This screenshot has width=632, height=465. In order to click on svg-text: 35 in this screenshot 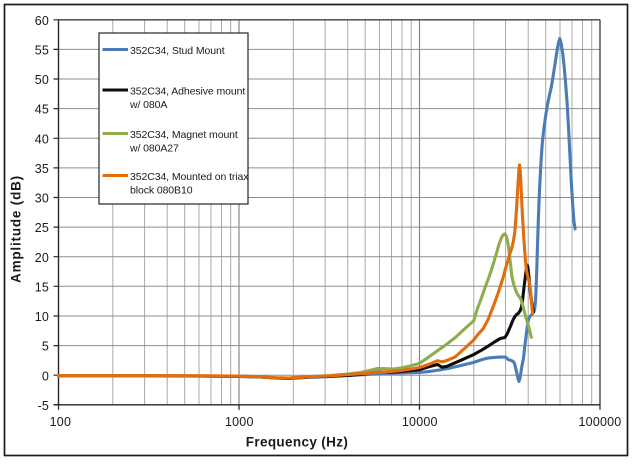, I will do `click(42, 169)`.